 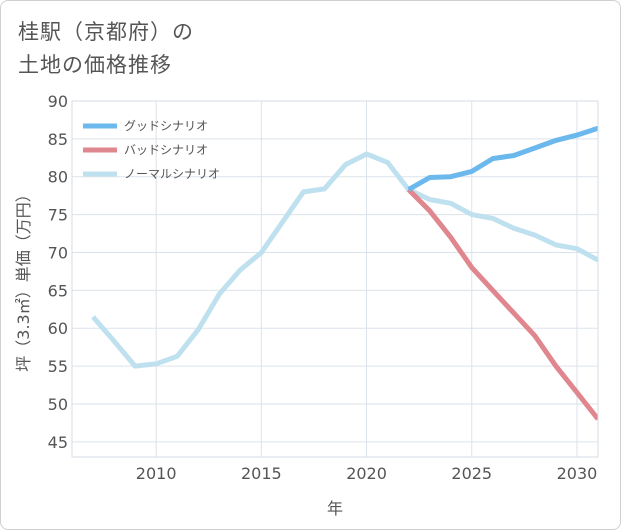 I want to click on y-tick-label: 55, so click(x=58, y=366).